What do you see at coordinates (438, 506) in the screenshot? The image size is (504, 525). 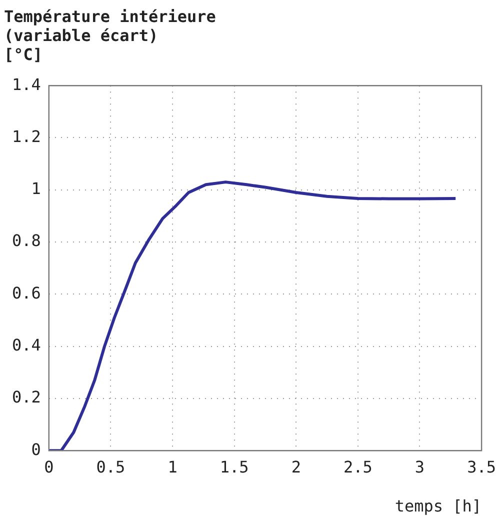 I see `x-axis-title: temps [h]` at bounding box center [438, 506].